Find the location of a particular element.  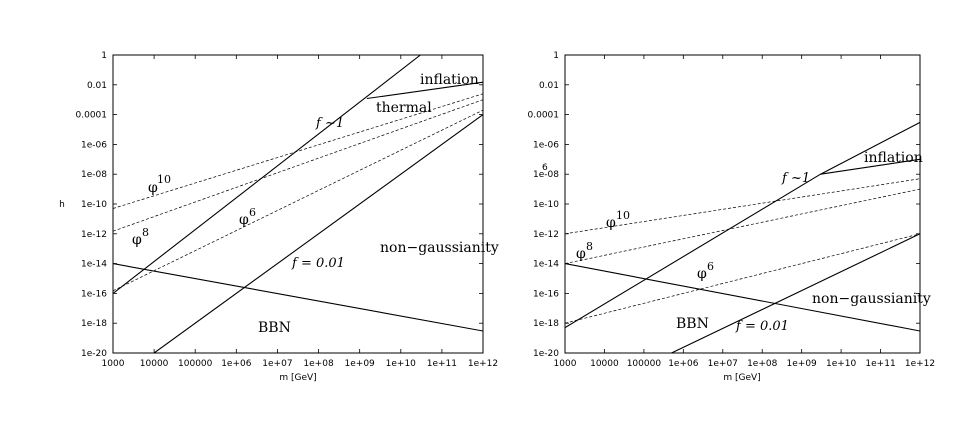

stray-six-label: 6 is located at coordinates (545, 168).